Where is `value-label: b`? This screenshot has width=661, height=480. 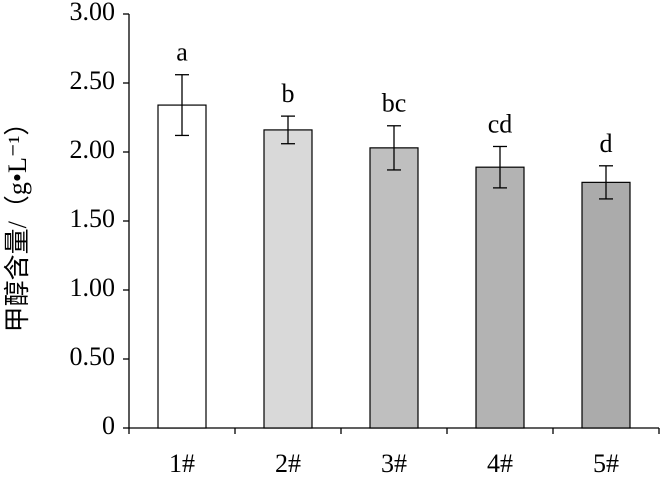
value-label: b is located at coordinates (288, 93).